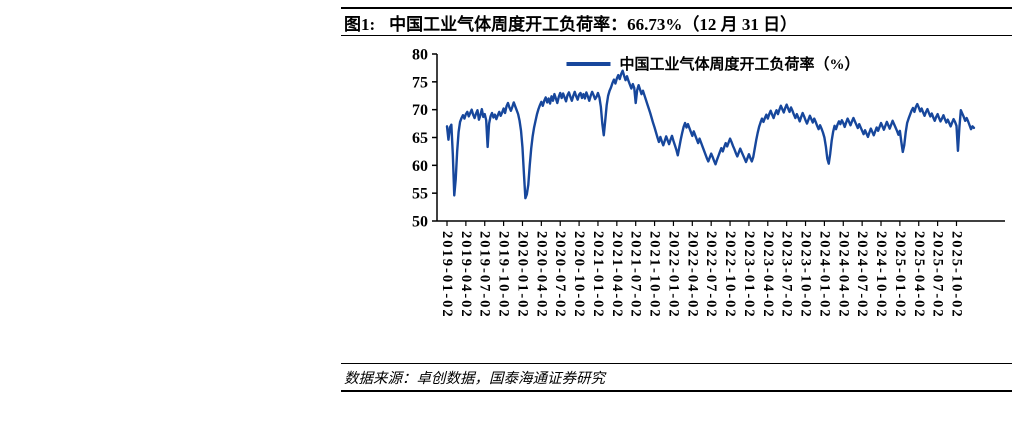 The image size is (1028, 427). I want to click on x-tick-label: 2021-04-02, so click(617, 275).